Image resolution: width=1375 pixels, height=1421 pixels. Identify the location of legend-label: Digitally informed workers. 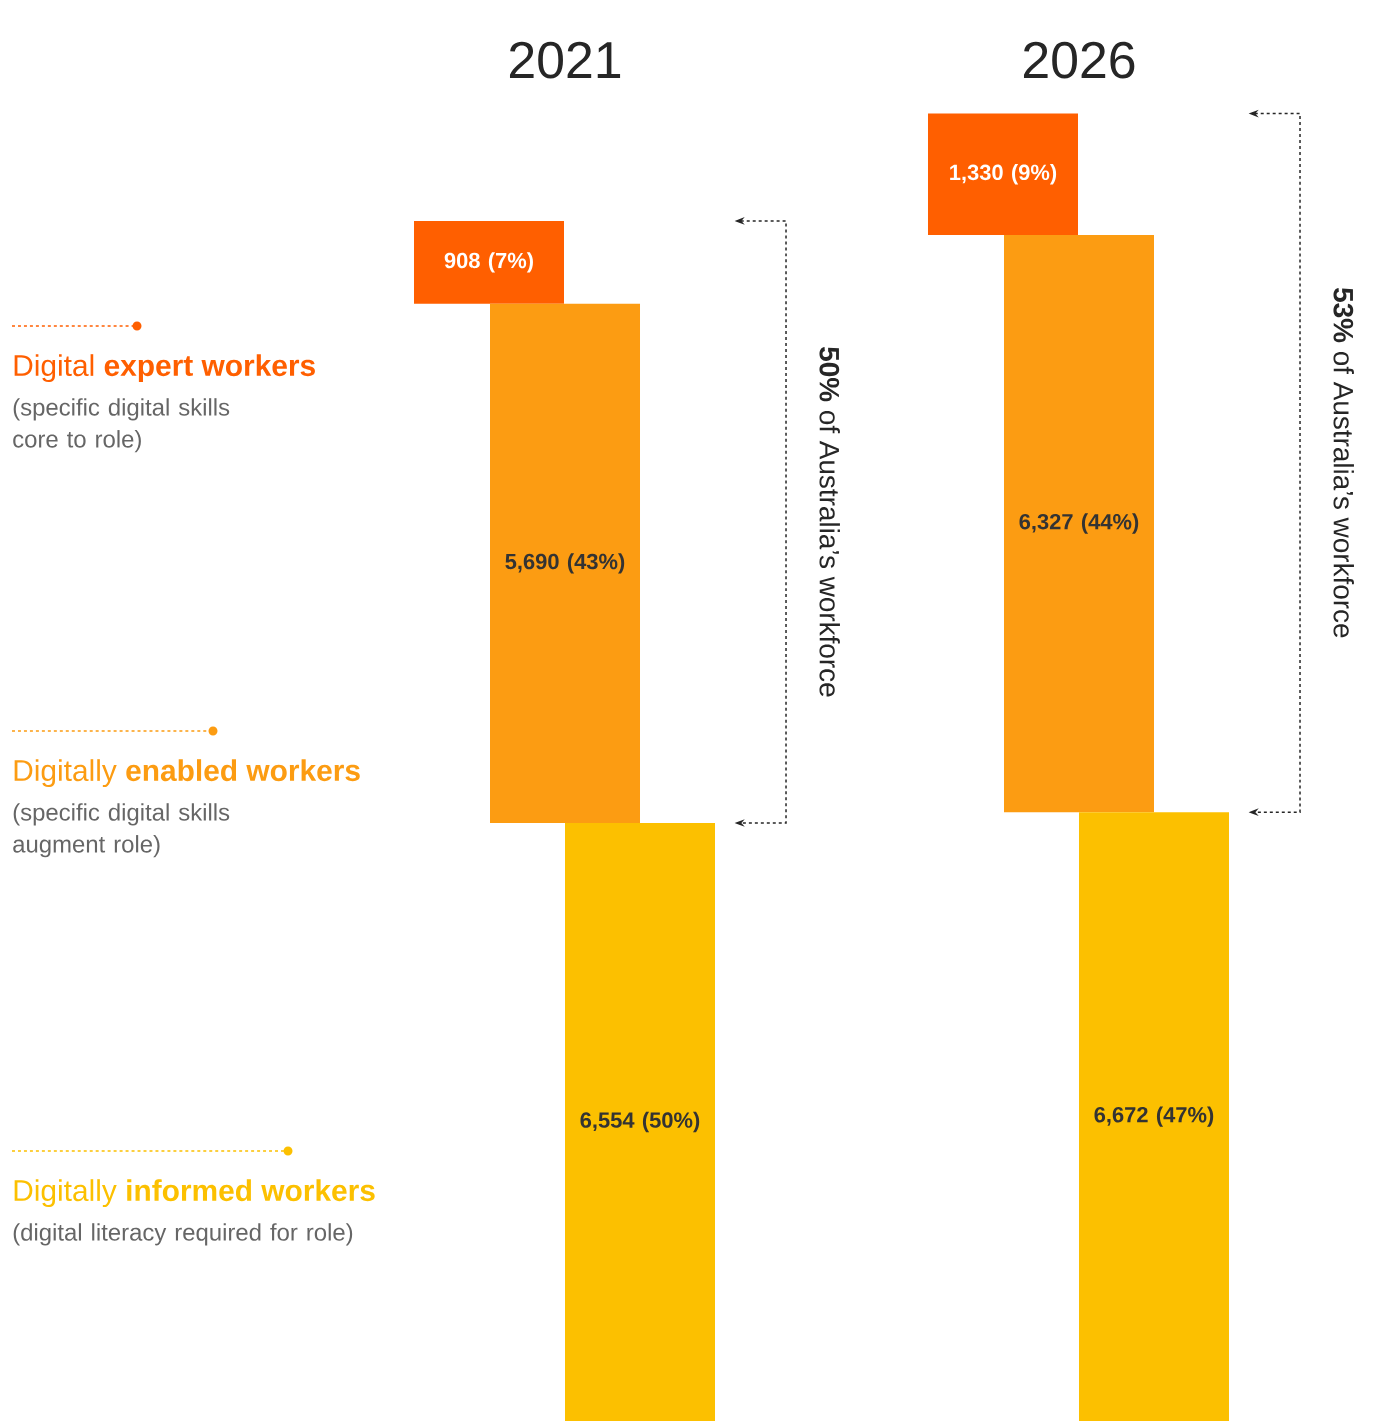
(194, 1193).